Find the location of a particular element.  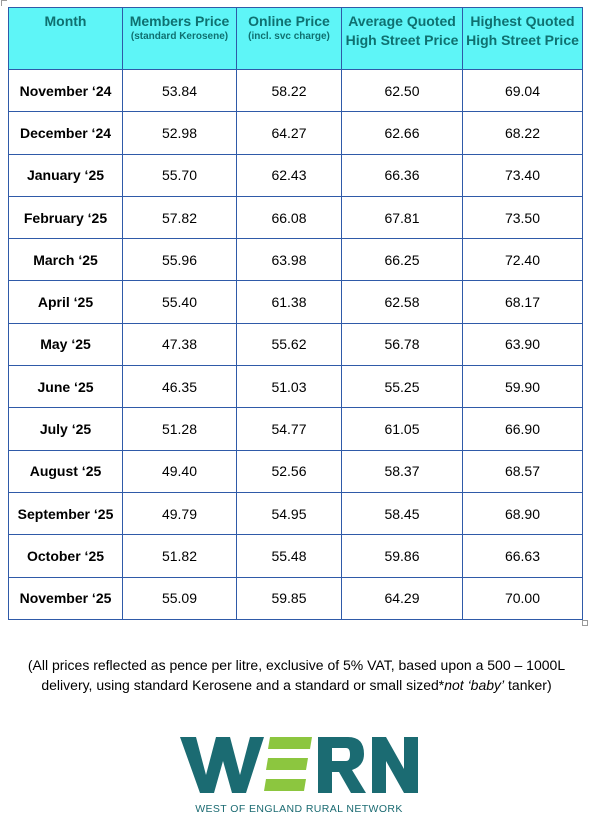

month-cell: May ‘25 is located at coordinates (65, 344).